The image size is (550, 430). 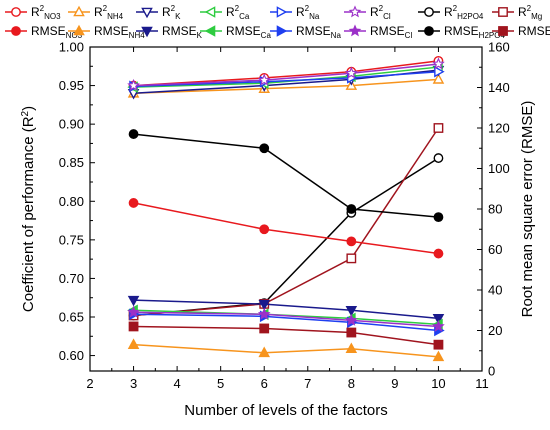 I want to click on series-line-R2Na, so click(x=286, y=79).